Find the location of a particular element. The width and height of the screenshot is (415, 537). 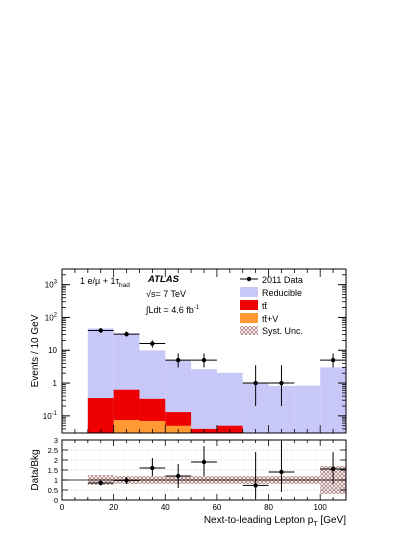

main-ytick-label-3: 10² is located at coordinates (51, 317).